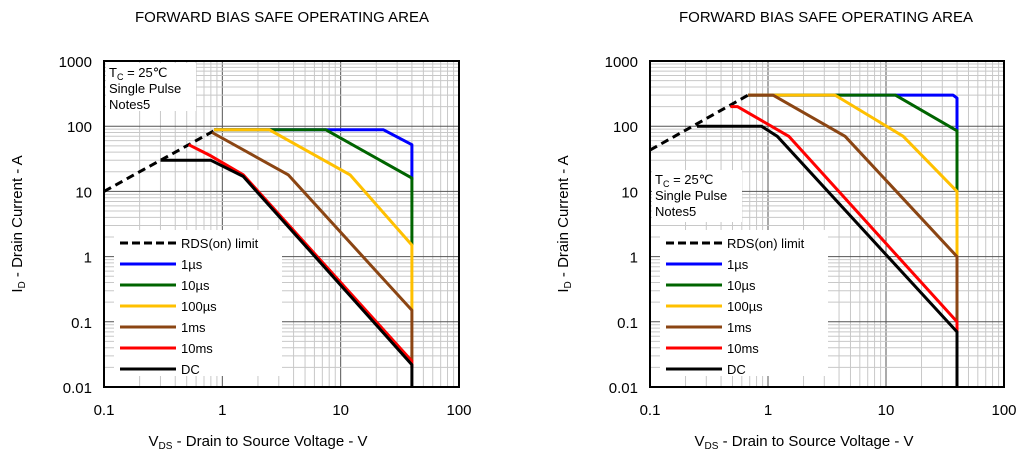  I want to click on series-line-10-s, so click(314, 187).